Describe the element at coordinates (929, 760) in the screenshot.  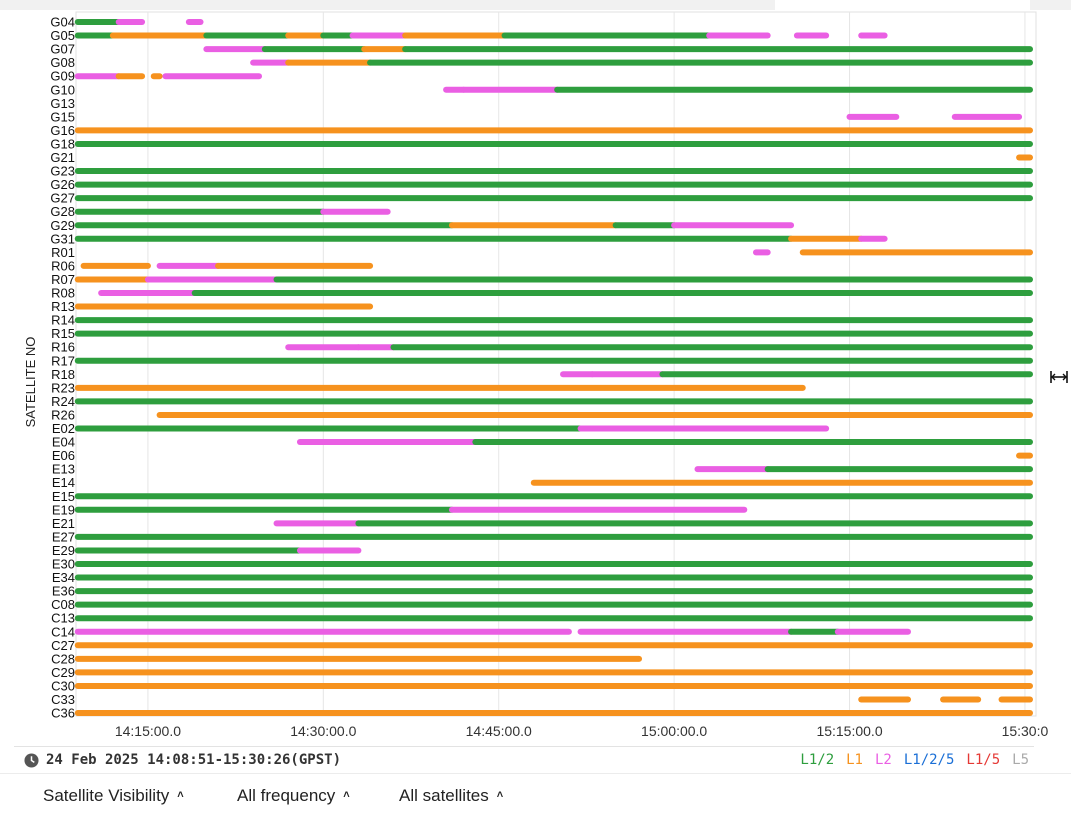
I see `legend-item: L1/2/5` at that location.